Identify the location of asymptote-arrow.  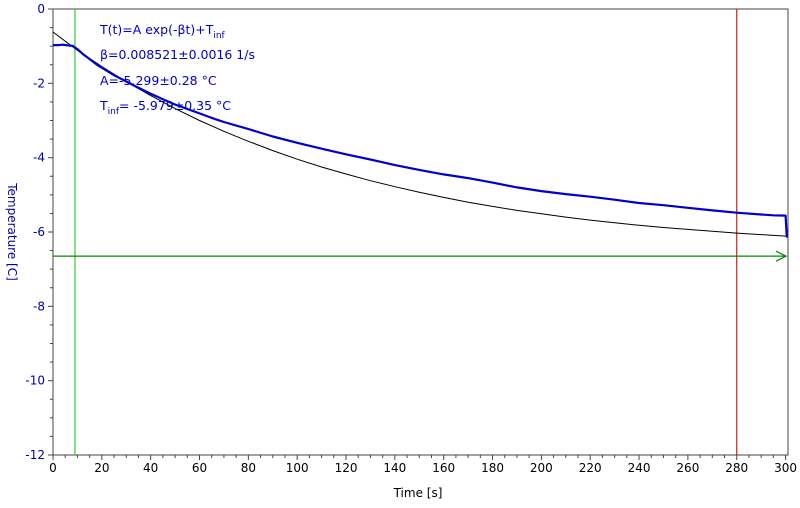
(781, 256).